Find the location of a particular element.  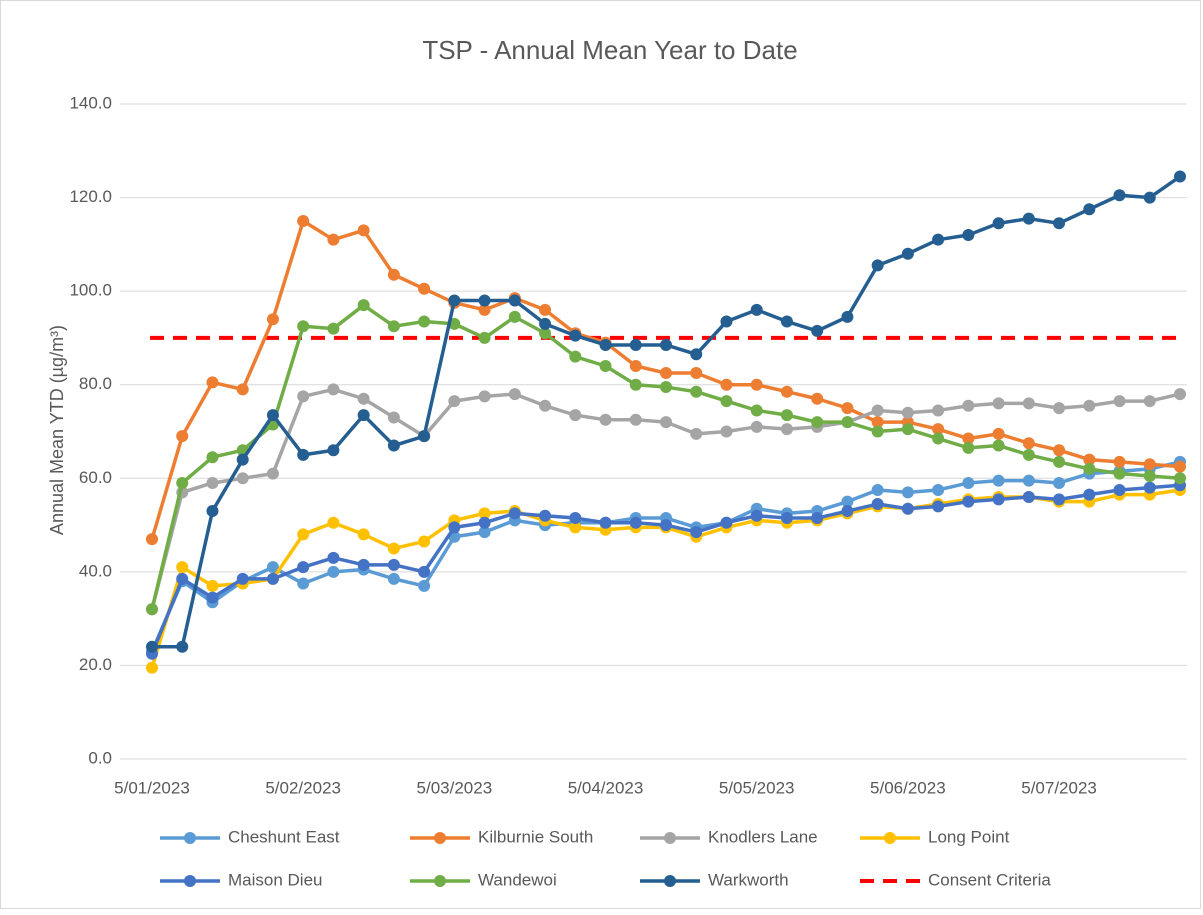

y-tick-label: 140.0 is located at coordinates (90, 102).